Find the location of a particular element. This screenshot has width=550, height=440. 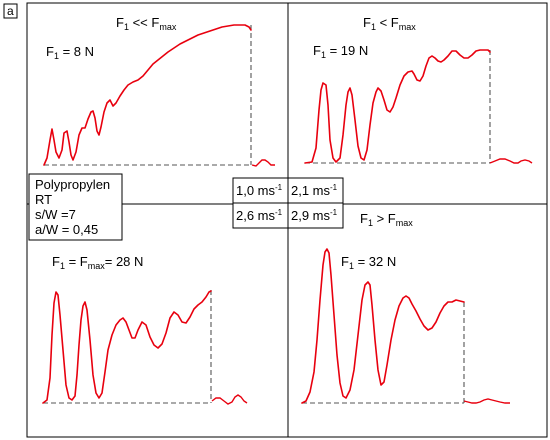

quadrant-top-right: F1 < Fmax F1 = 19 N is located at coordinates (418, 89).